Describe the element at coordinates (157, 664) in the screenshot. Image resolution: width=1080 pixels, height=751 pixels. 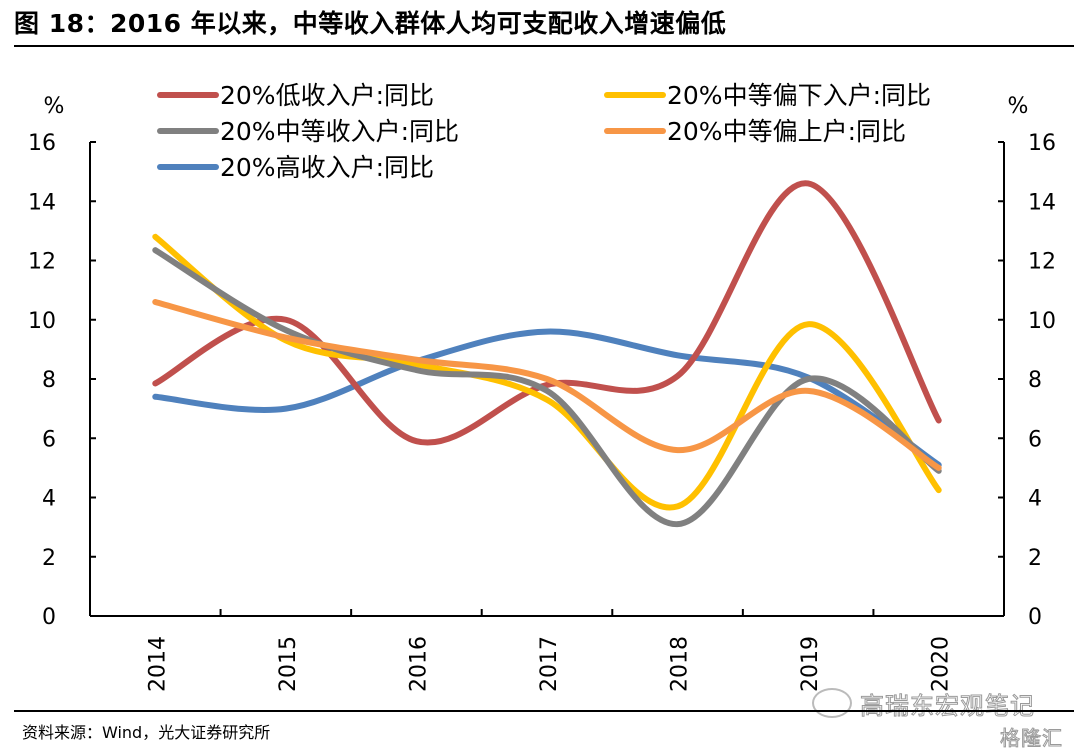
I see `x-tick-label: 2014` at that location.